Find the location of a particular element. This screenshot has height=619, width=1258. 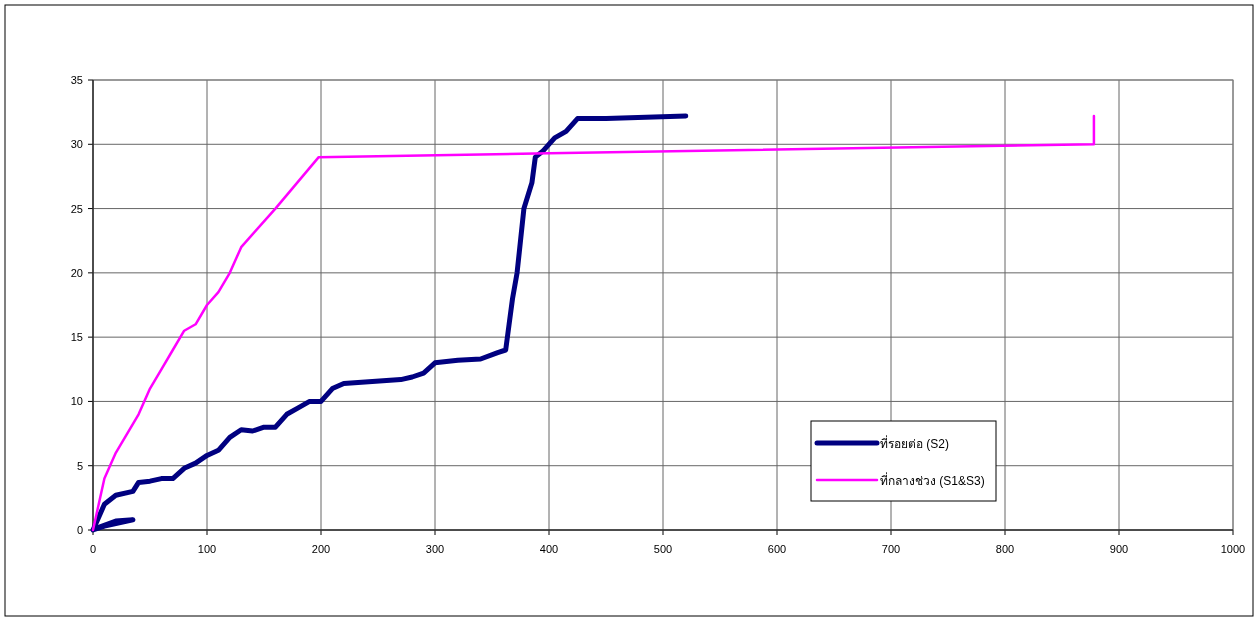

legend-label: ที่กลางช่วง (S1&S3) is located at coordinates (932, 480).